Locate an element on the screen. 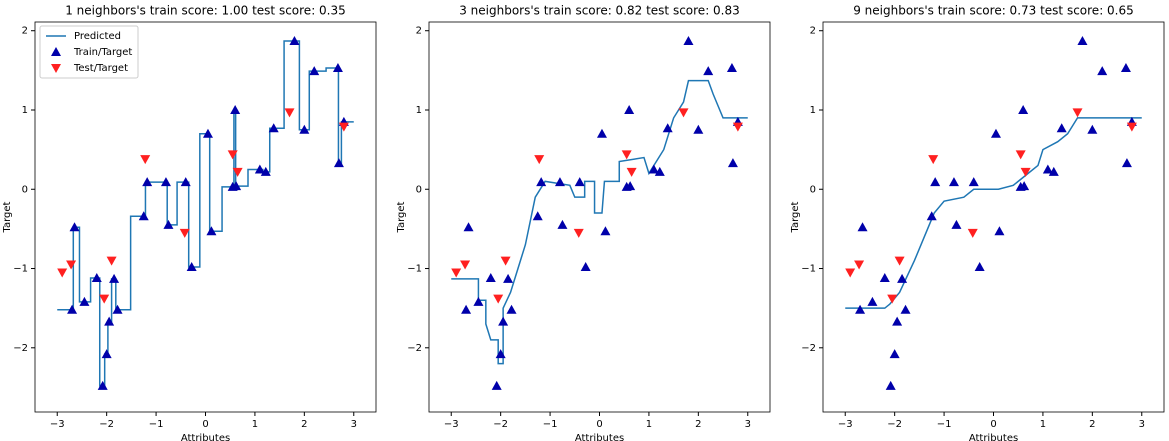  x-tick-label: 2 is located at coordinates (698, 424).